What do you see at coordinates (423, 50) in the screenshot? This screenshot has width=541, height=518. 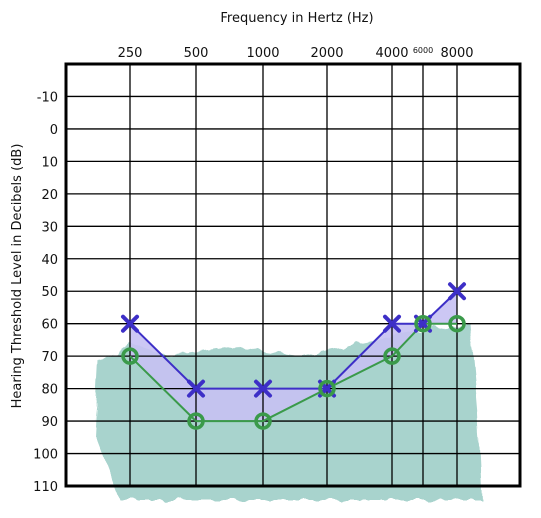 I see `x-tick-label: 6000` at bounding box center [423, 50].